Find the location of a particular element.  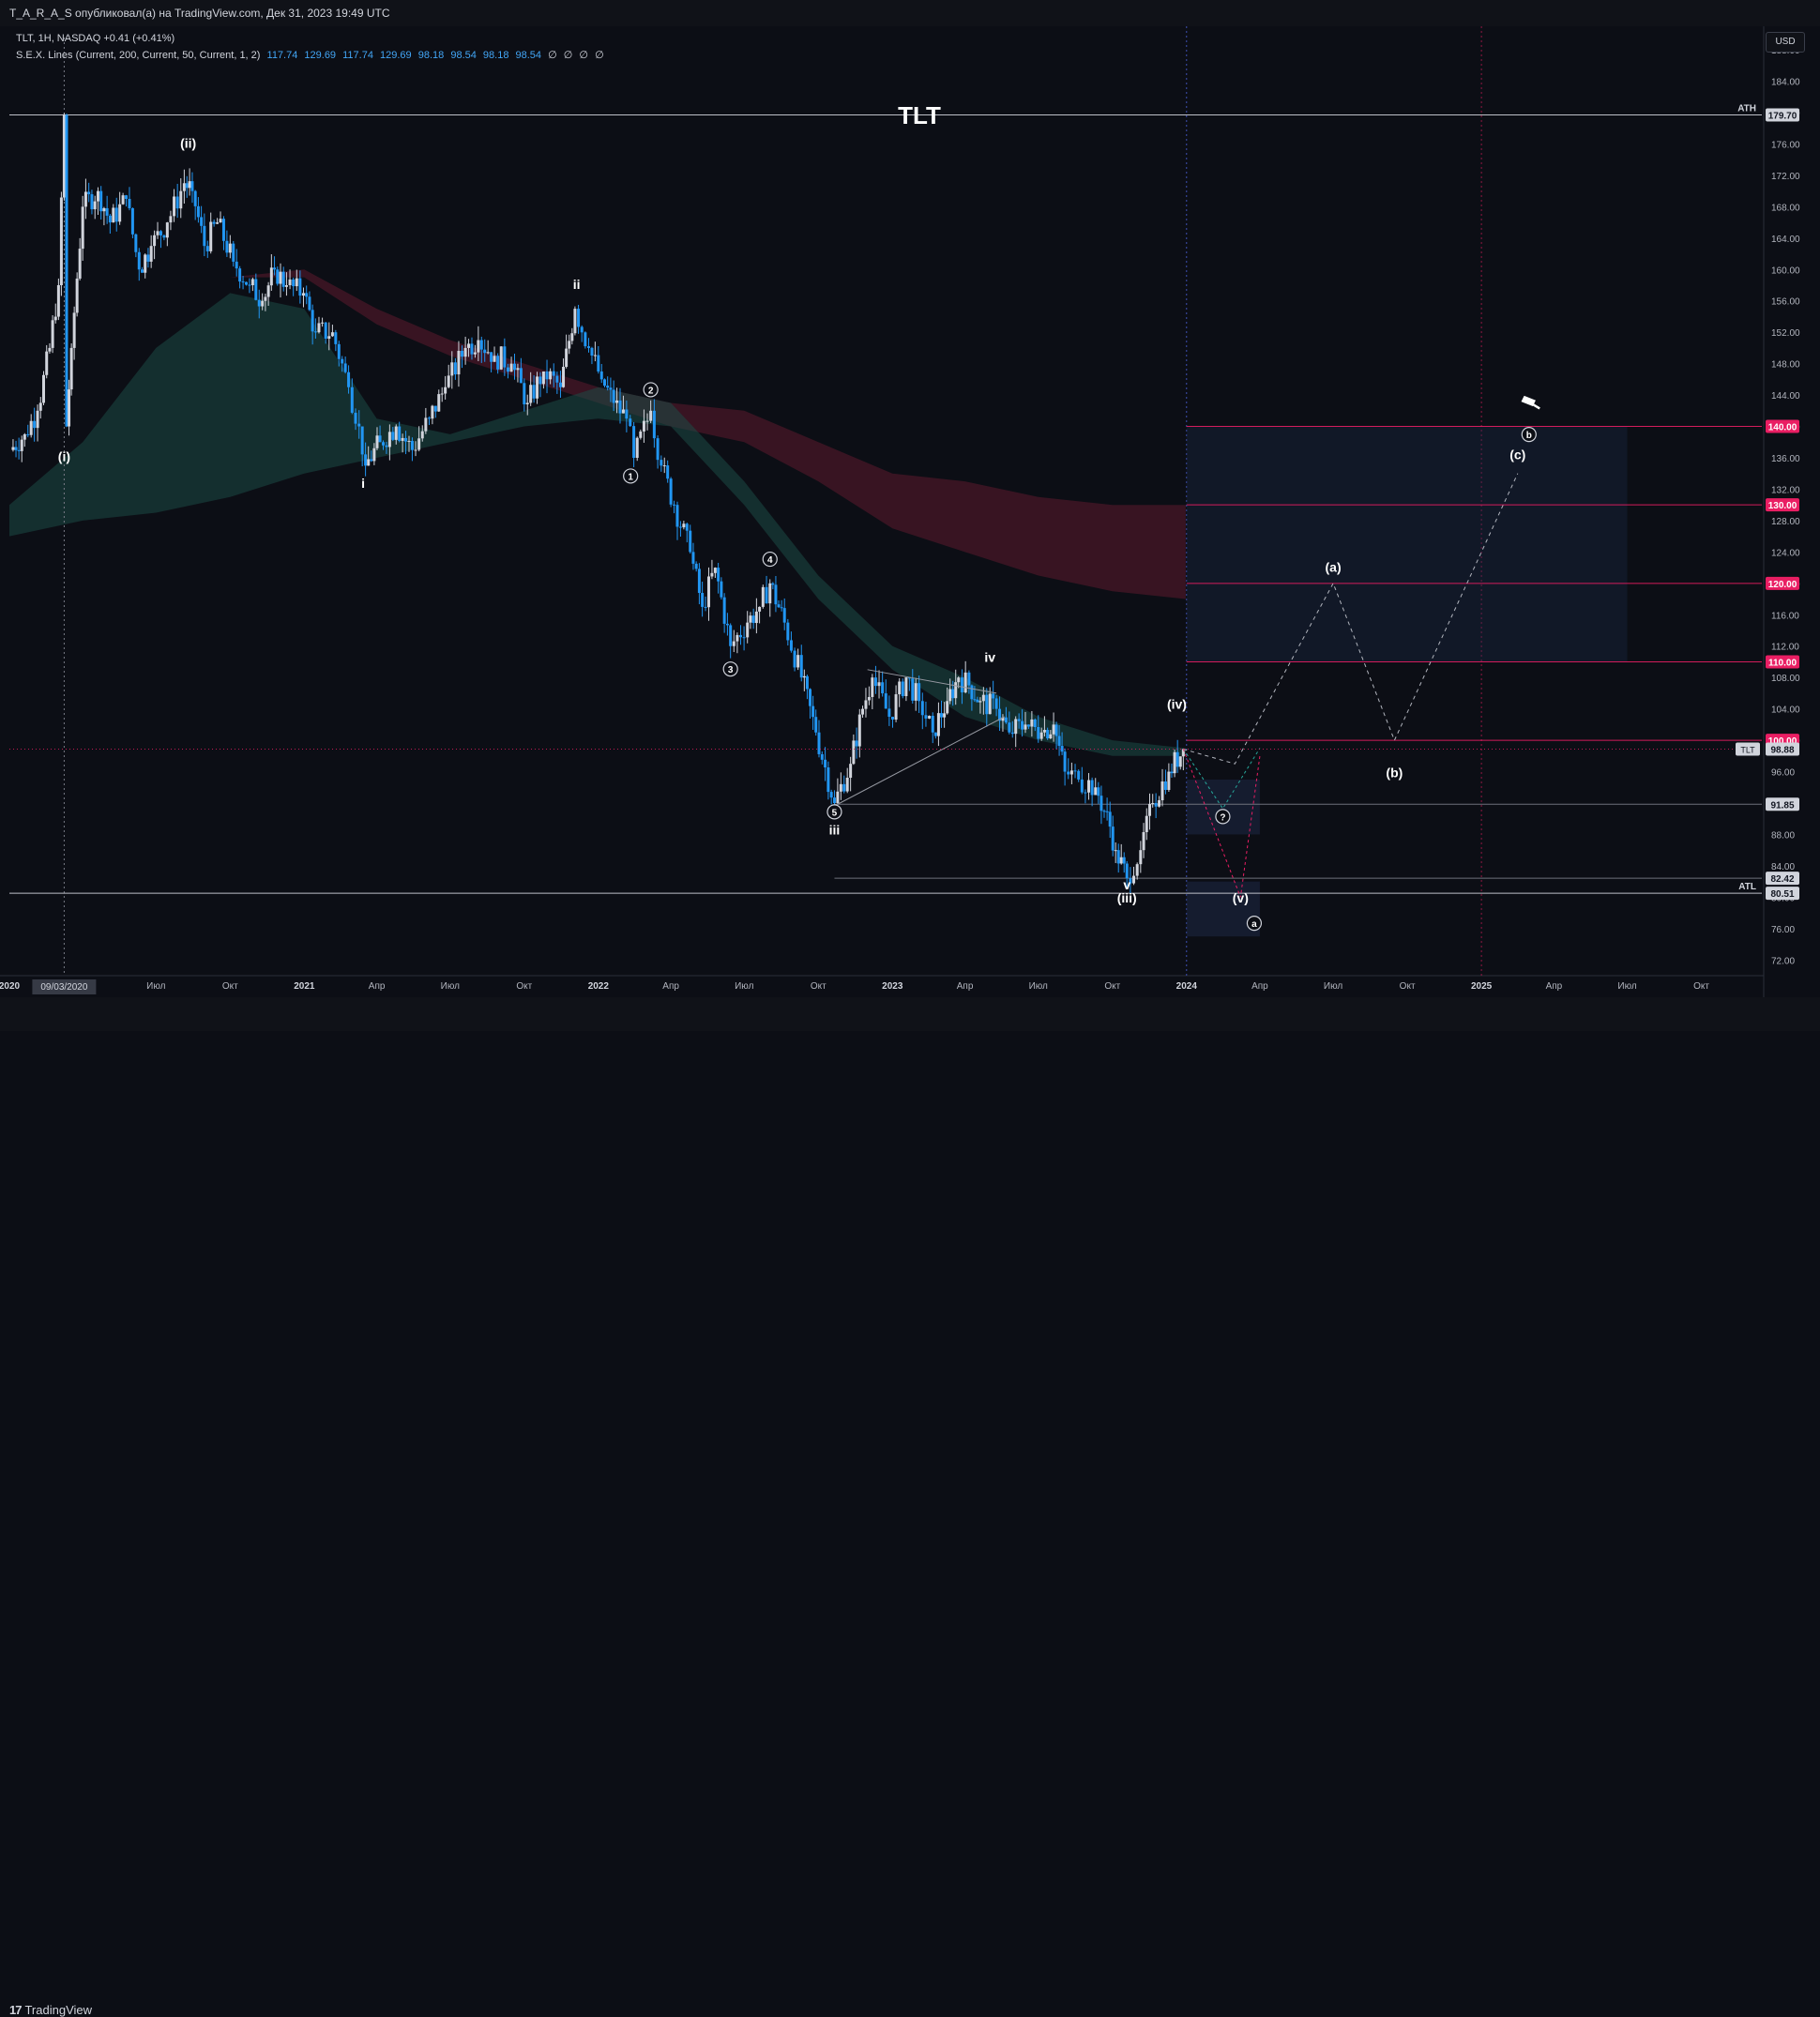

currency-button: USD is located at coordinates (1785, 42).